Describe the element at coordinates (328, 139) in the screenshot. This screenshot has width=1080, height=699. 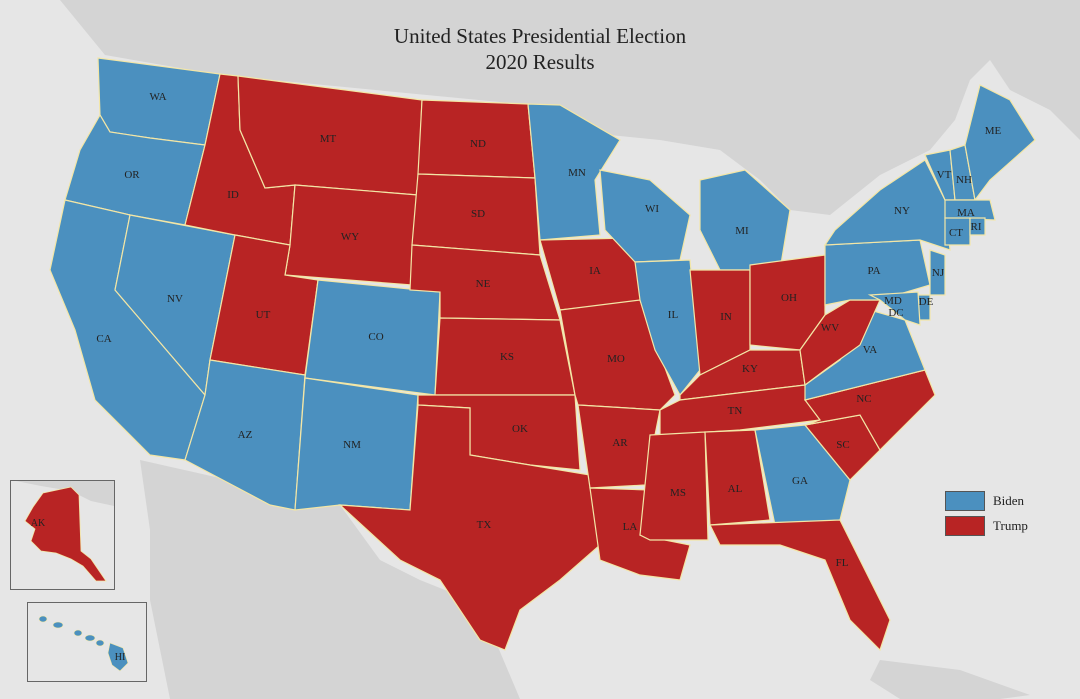
I see `label-MT: MT` at that location.